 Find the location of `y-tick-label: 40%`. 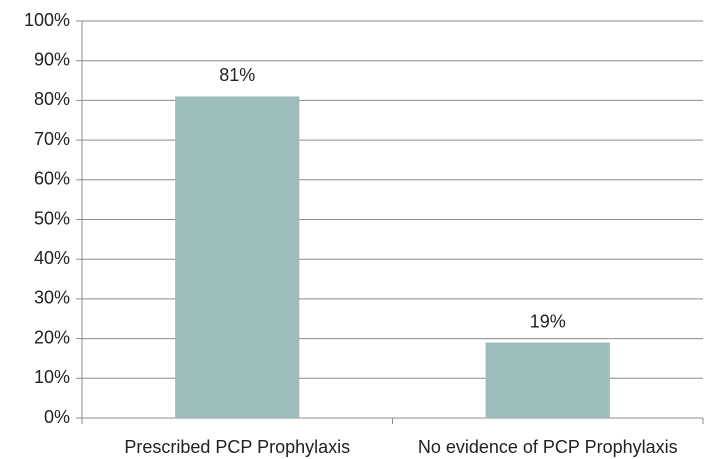

y-tick-label: 40% is located at coordinates (52, 258).